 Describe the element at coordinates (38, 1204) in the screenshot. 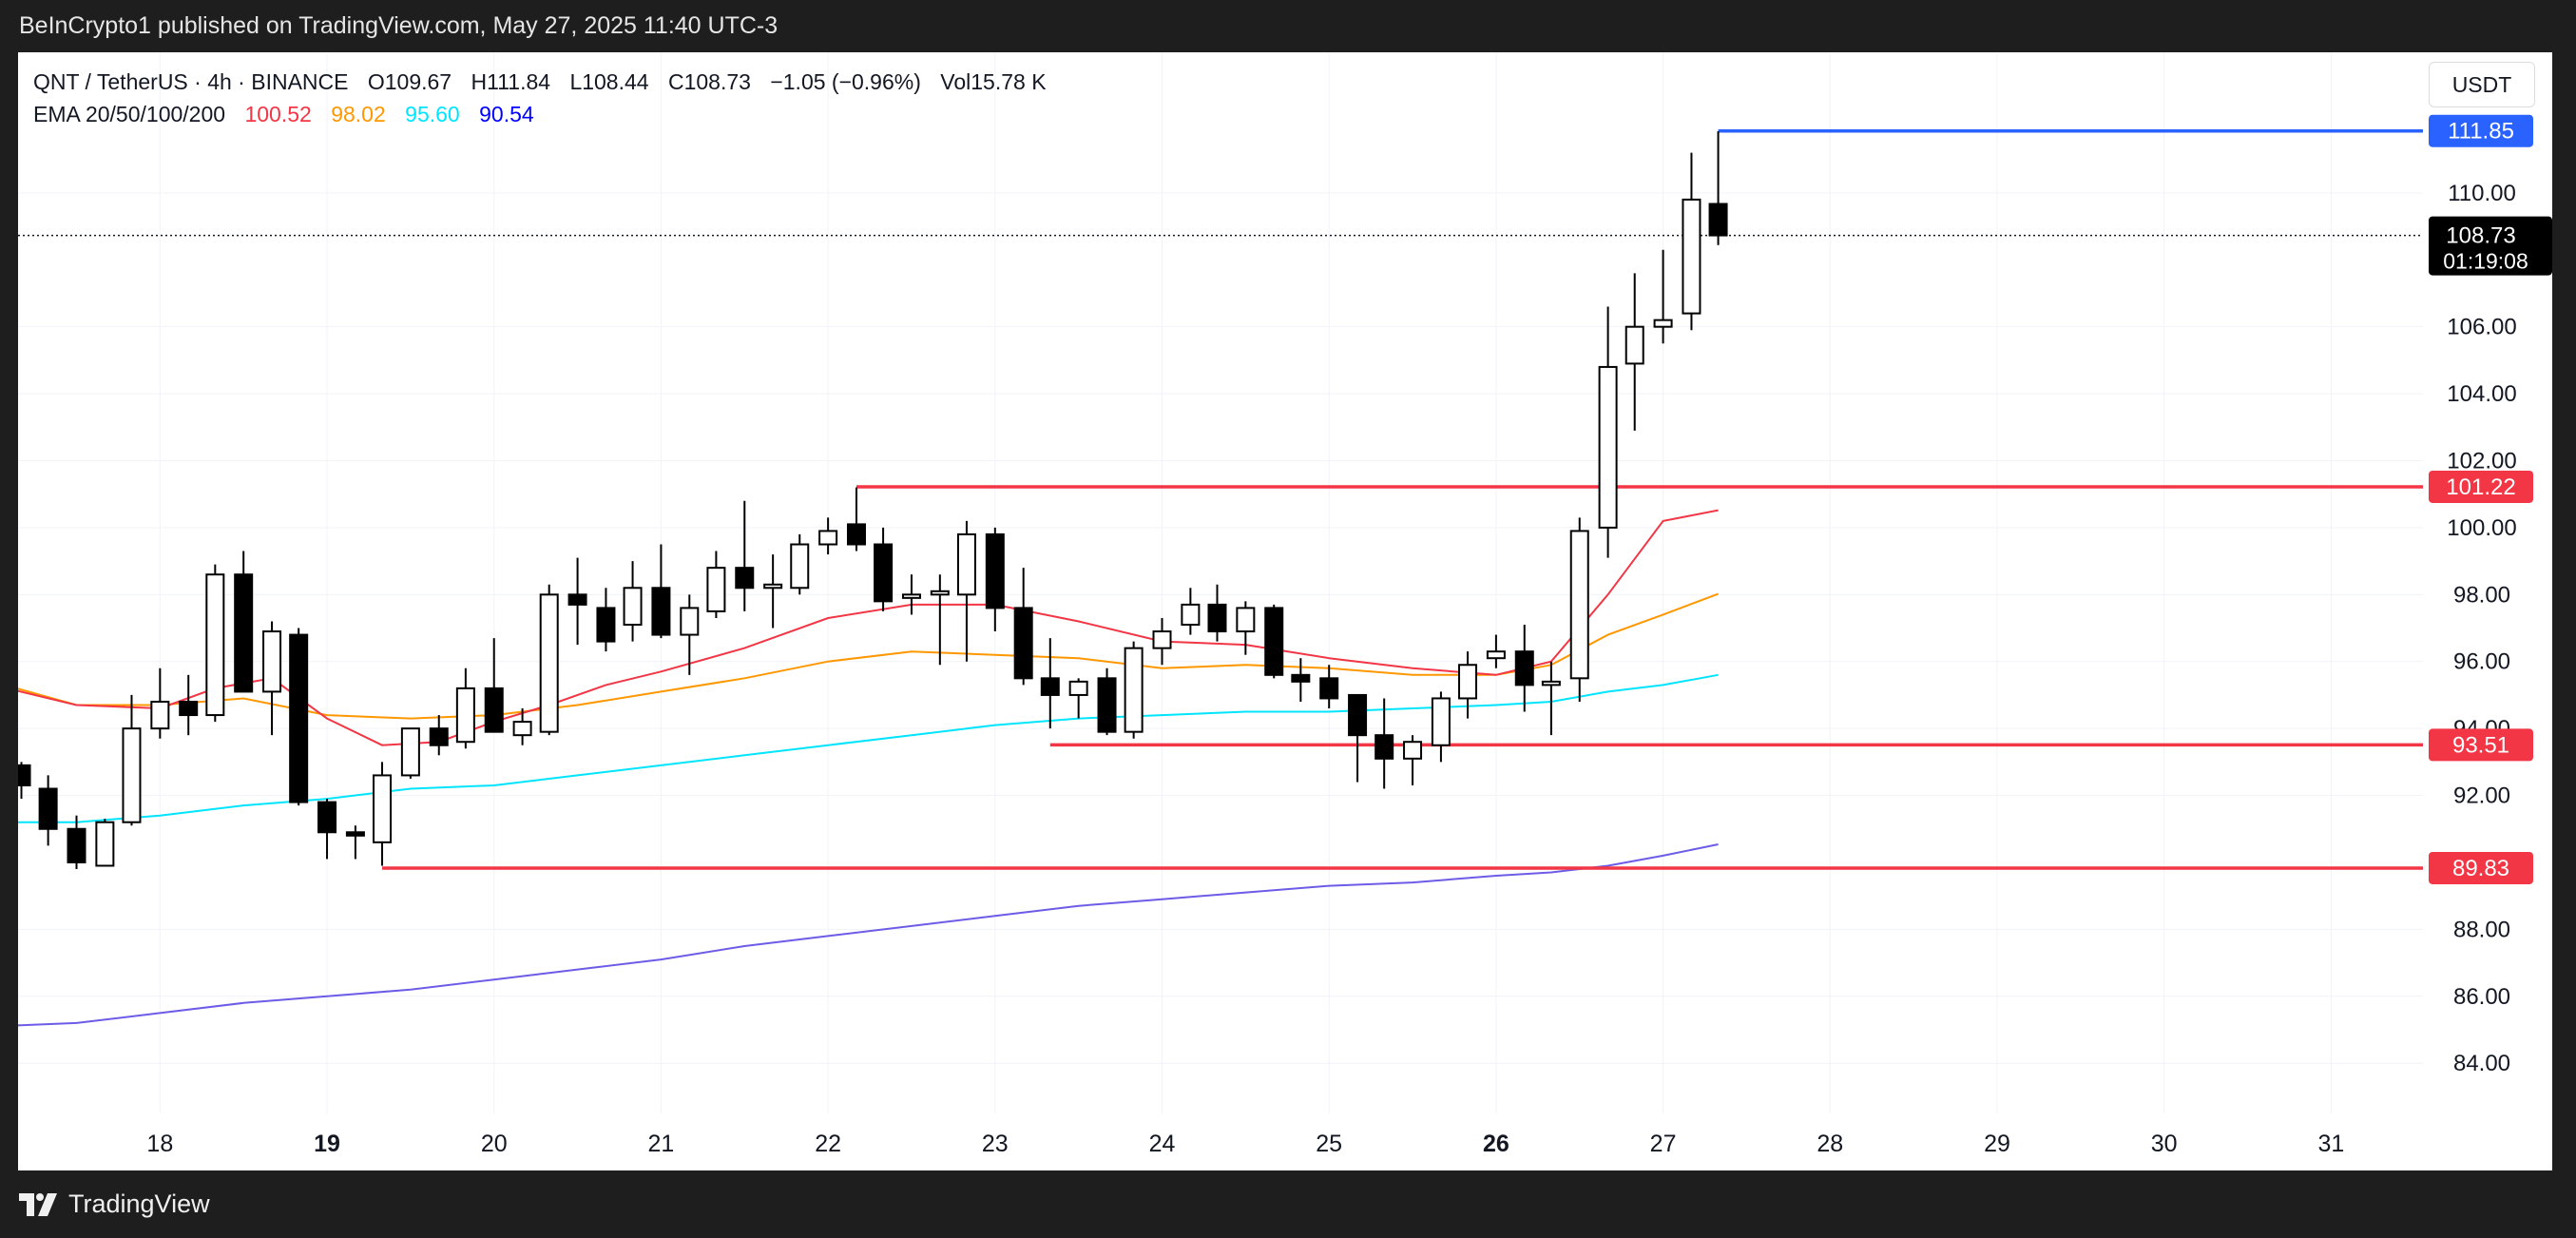

I see `tradingview-logo-icon` at that location.